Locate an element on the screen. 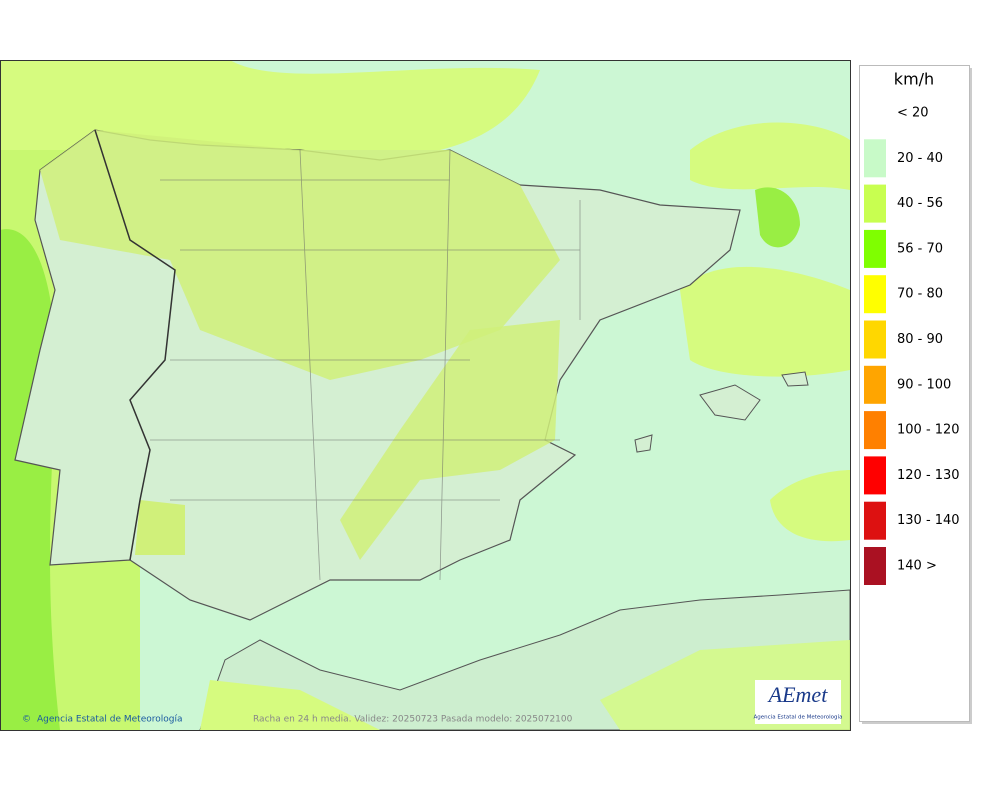 Image resolution: width=1000 pixels, height=794 pixels. logo-subtitle: Agencia Estatal de Meteorología is located at coordinates (798, 717).